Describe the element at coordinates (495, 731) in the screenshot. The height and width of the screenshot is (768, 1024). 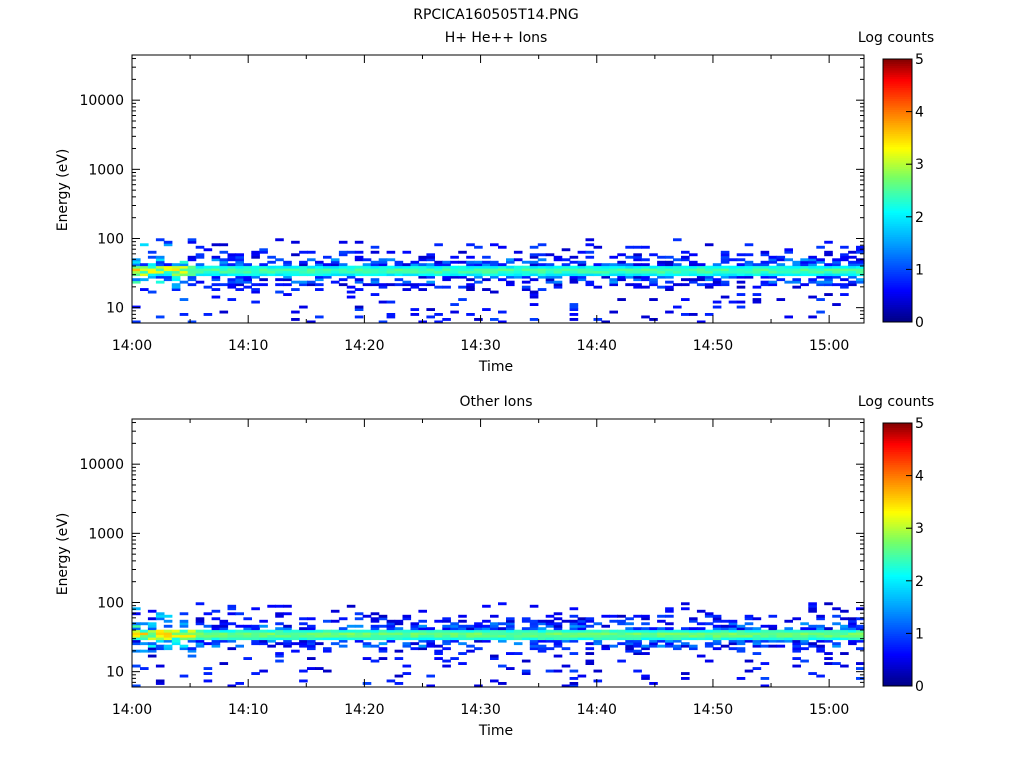
I see `x-axis-label: Time` at that location.